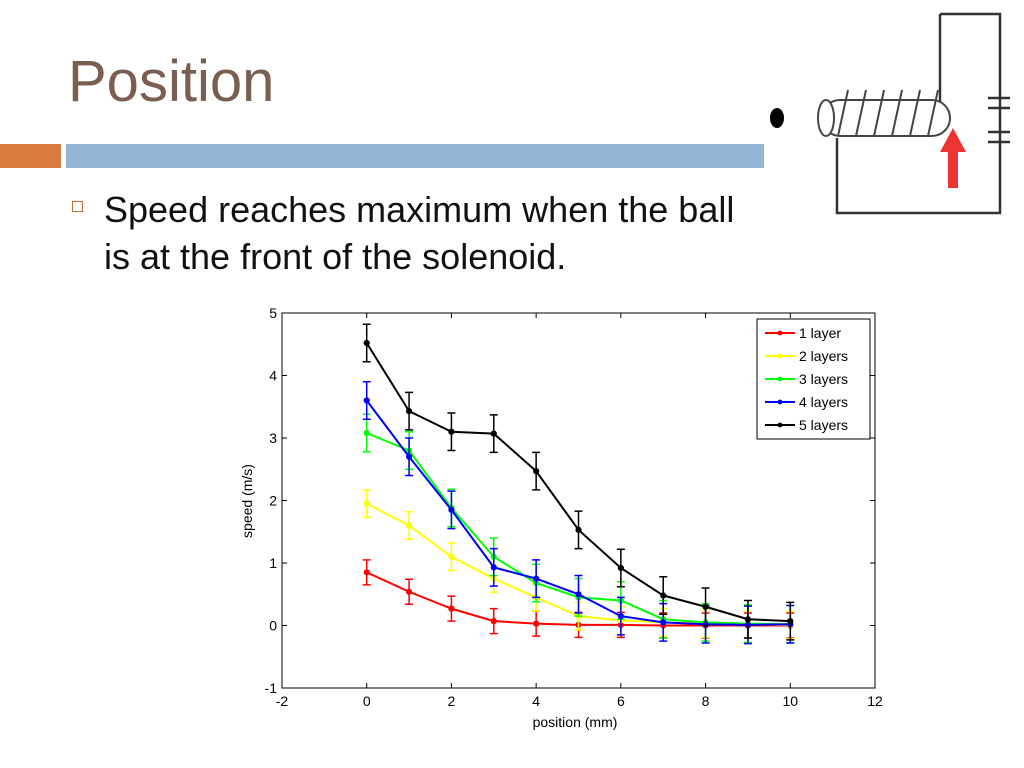  Describe the element at coordinates (575, 722) in the screenshot. I see `x-axis-label: position (mm)` at that location.